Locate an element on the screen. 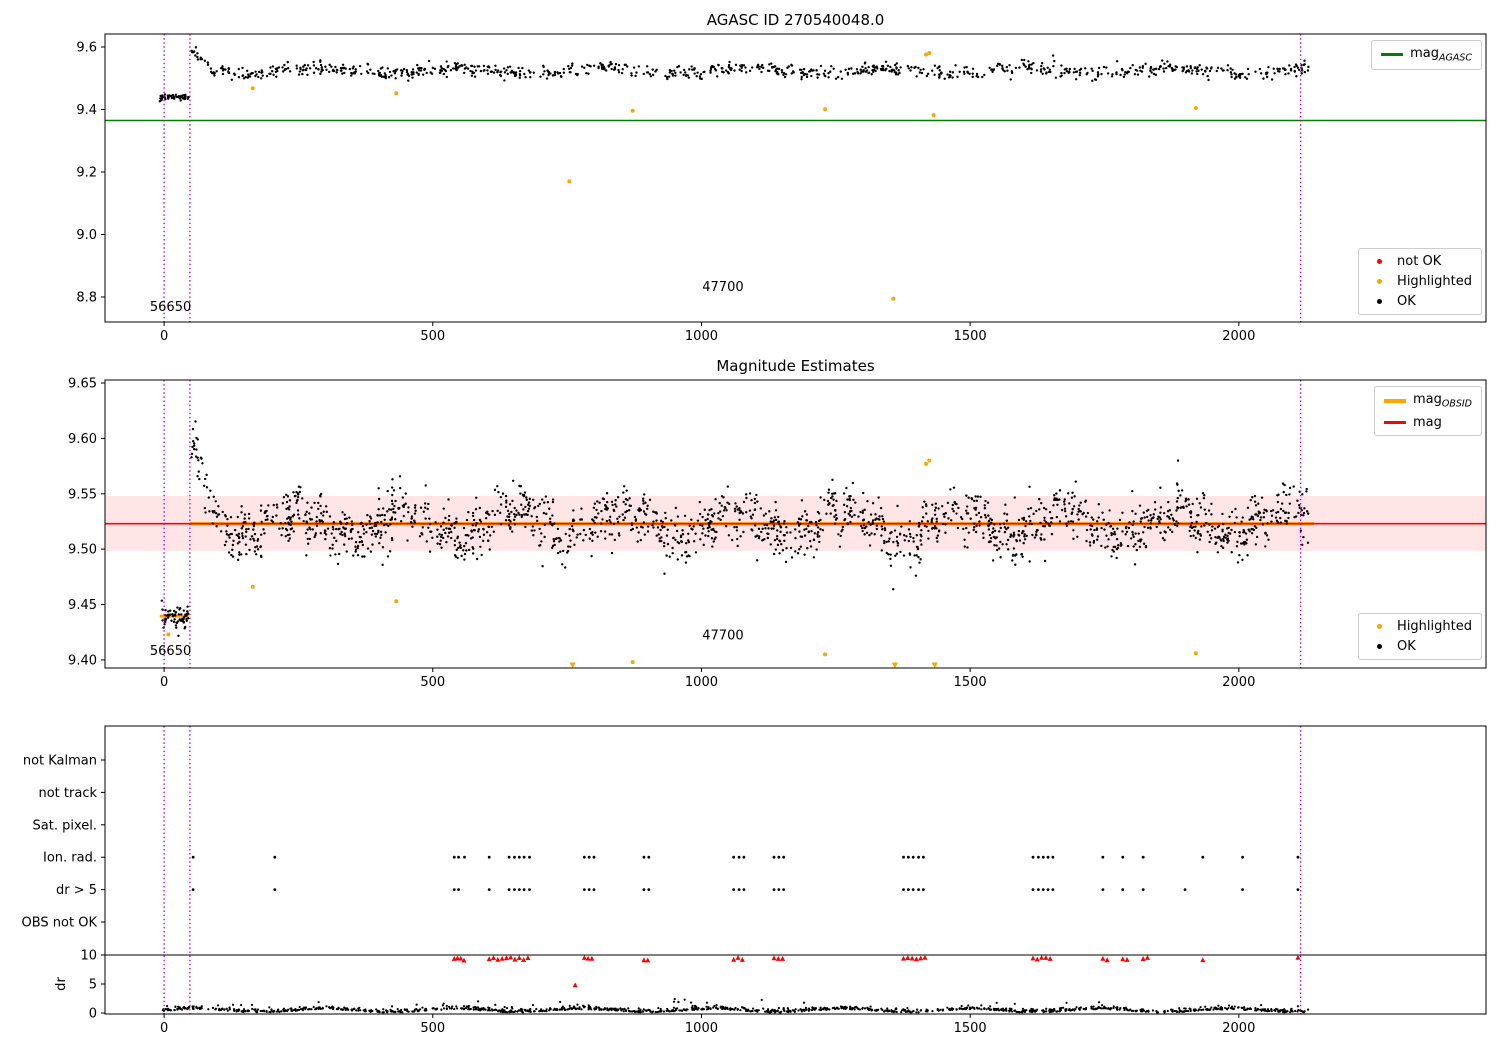 This screenshot has height=1050, width=1500. mag-obsid-line-swatch is located at coordinates (1394, 400).